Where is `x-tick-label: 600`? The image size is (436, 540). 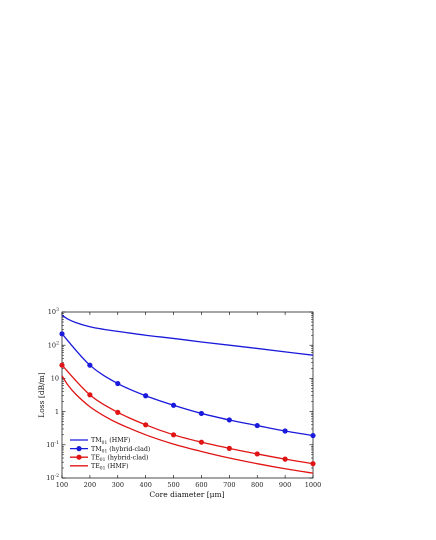 x-tick-label: 600 is located at coordinates (201, 485).